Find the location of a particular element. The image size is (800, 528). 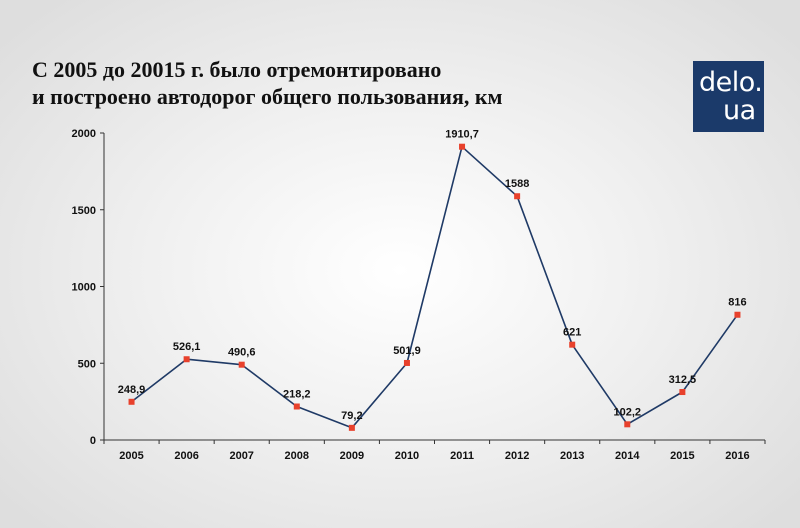

y-tick-label: 1000 is located at coordinates (84, 288).